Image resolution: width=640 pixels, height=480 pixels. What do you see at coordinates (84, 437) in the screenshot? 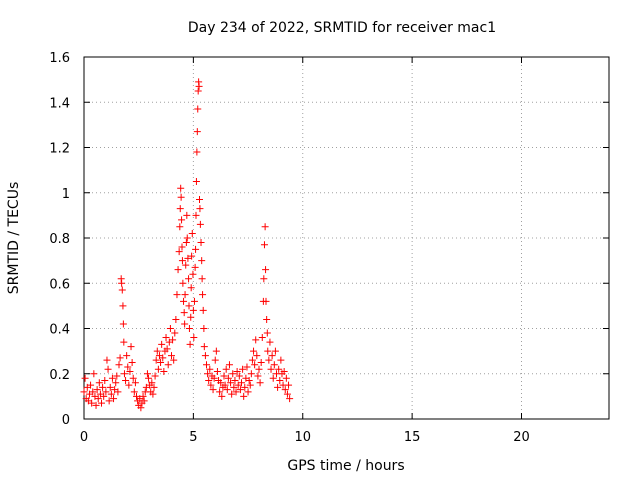
I see `x-tick-label: 0` at bounding box center [84, 437].